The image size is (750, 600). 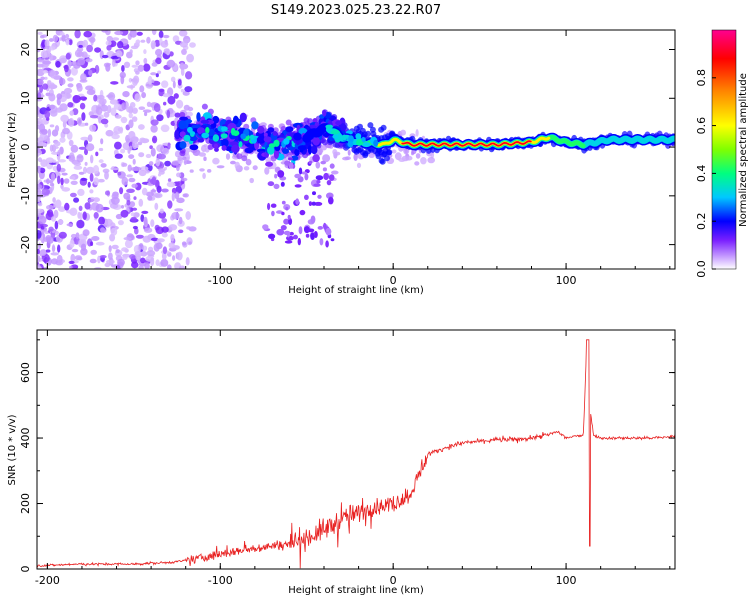 I want to click on y-tick-label: 200, so click(x=25, y=503).